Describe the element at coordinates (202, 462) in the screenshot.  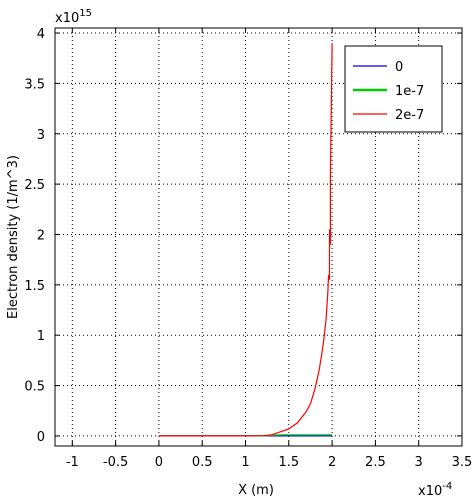
I see `x-tick-label: 0.5` at that location.